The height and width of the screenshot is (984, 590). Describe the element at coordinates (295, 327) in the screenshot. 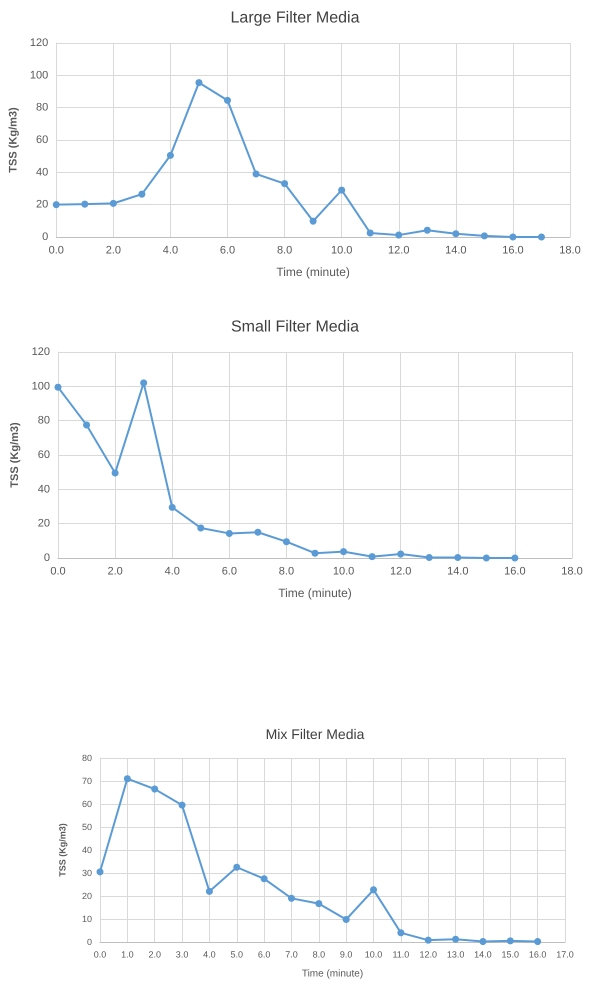

I see `chart-title: Small Filter Media` at that location.